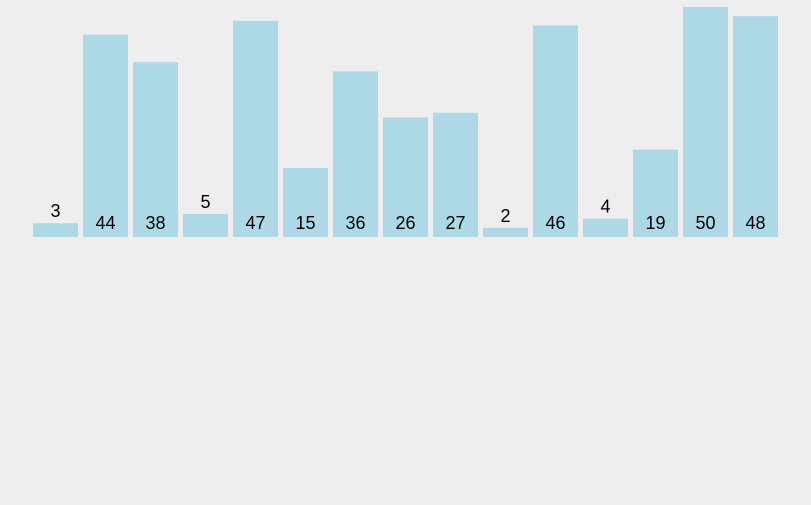 The image size is (811, 505). I want to click on data-label: 47, so click(255, 223).